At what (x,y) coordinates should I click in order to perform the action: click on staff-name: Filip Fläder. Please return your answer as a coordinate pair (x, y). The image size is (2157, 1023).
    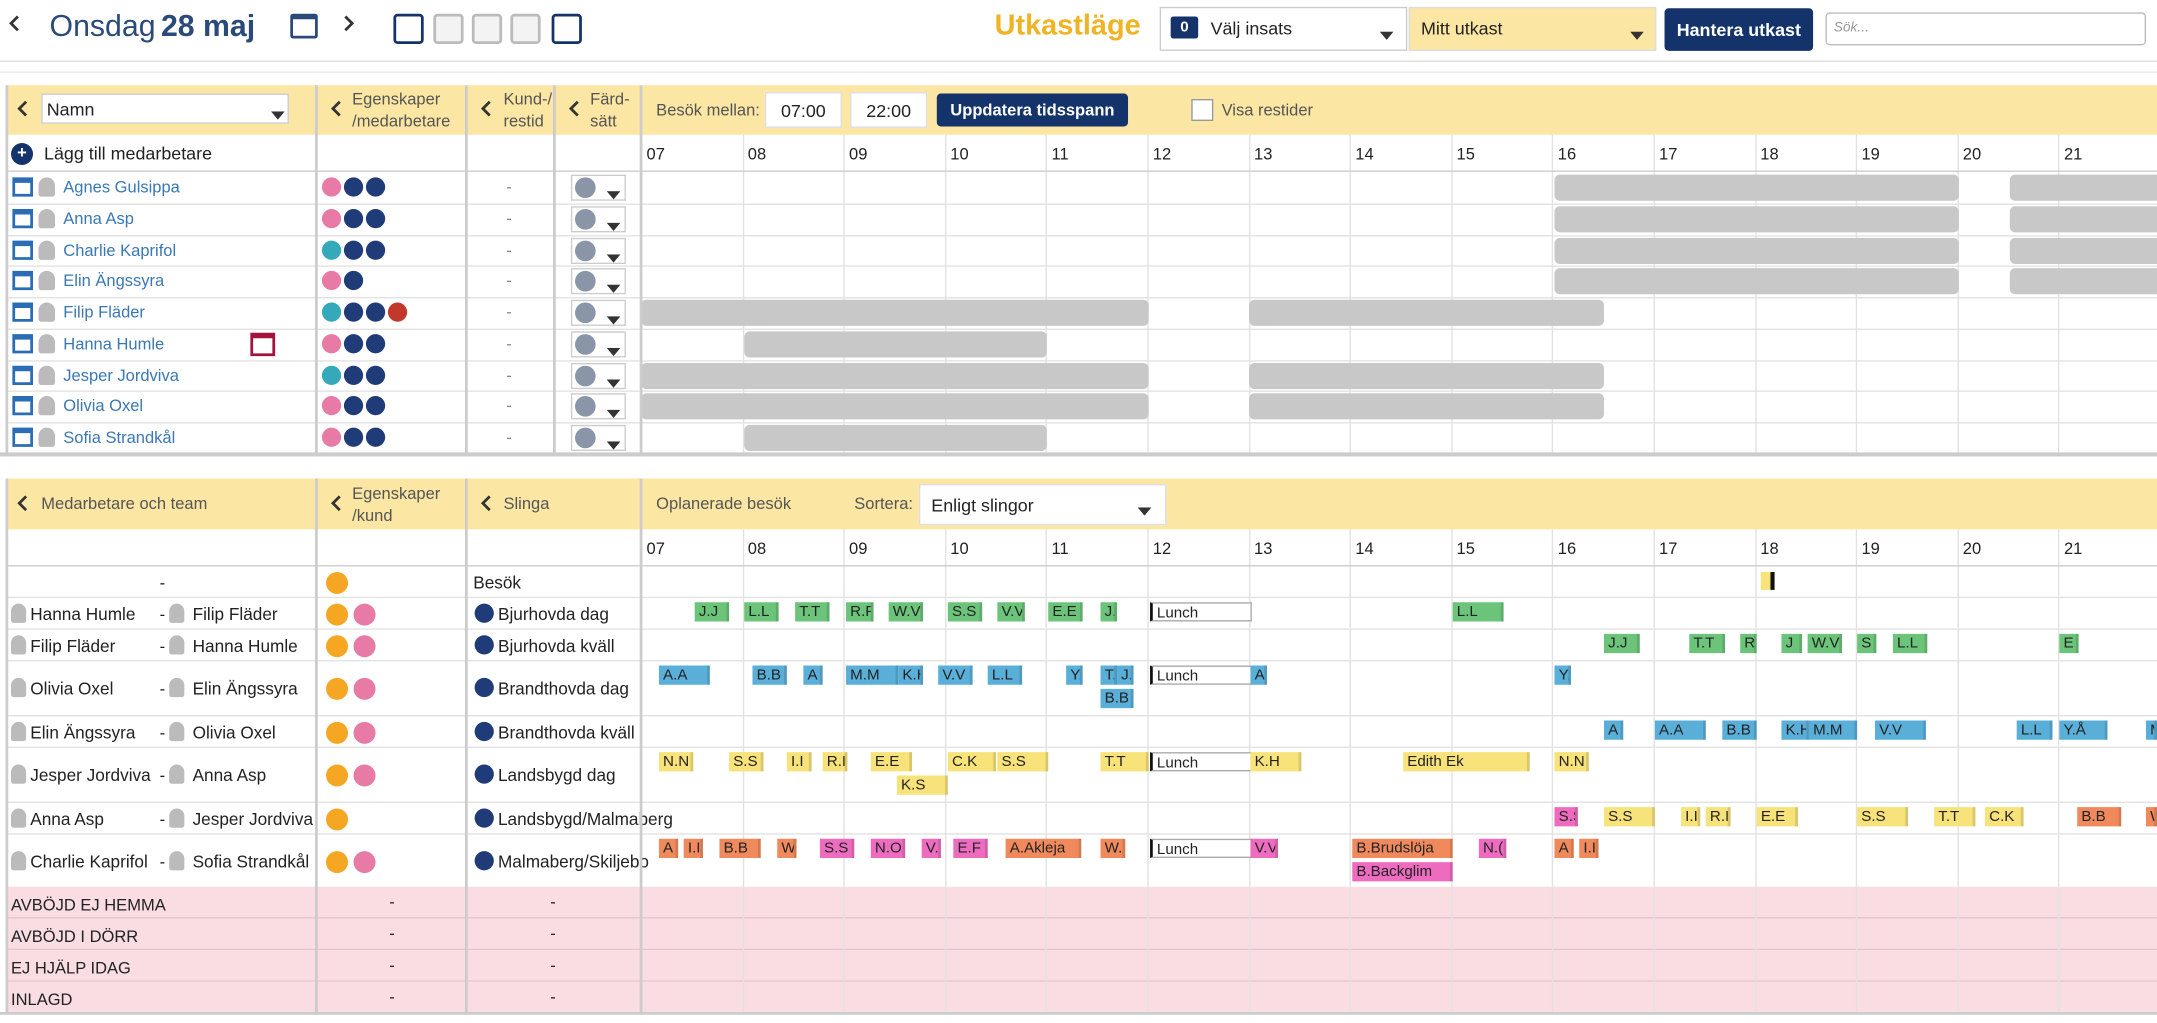
    Looking at the image, I should click on (104, 312).